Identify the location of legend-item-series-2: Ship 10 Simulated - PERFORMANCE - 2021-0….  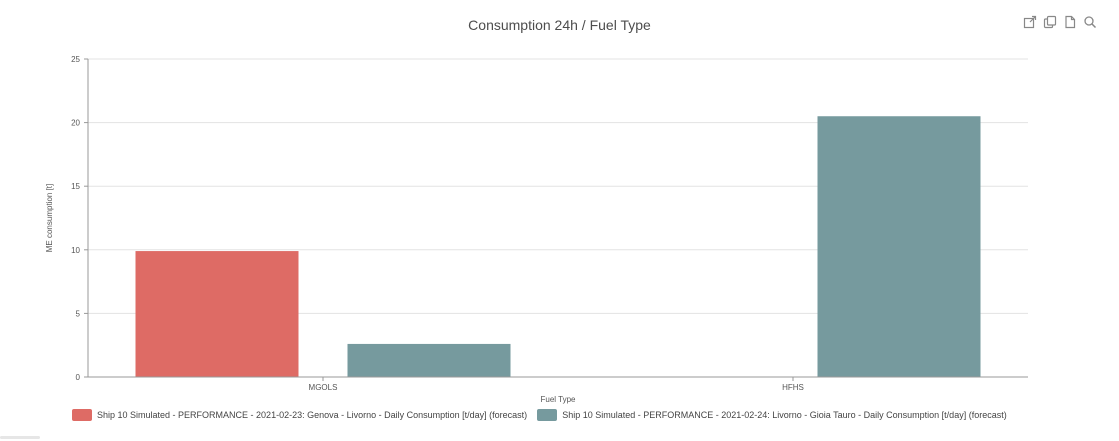
(772, 415).